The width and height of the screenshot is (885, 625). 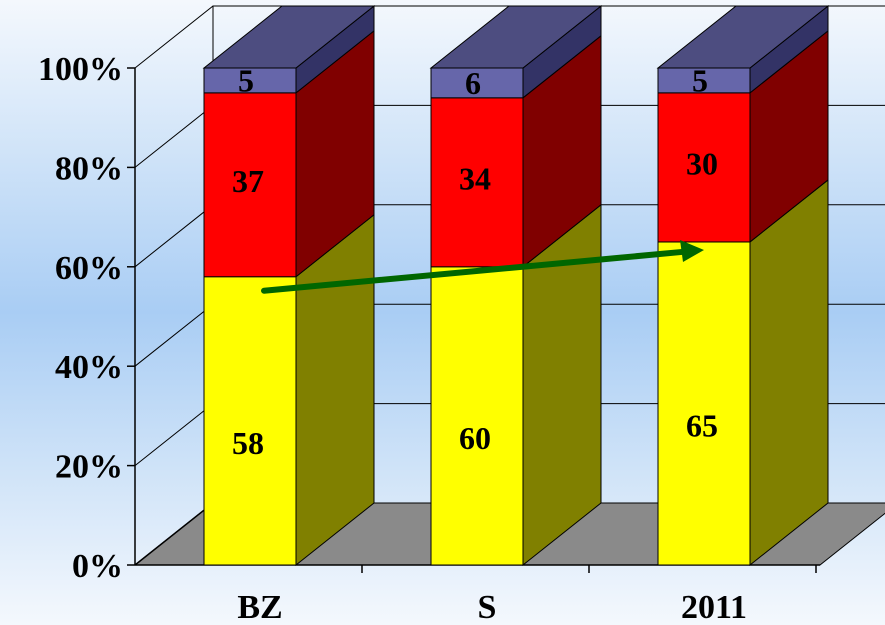 I want to click on data-label: 6, so click(x=473, y=83).